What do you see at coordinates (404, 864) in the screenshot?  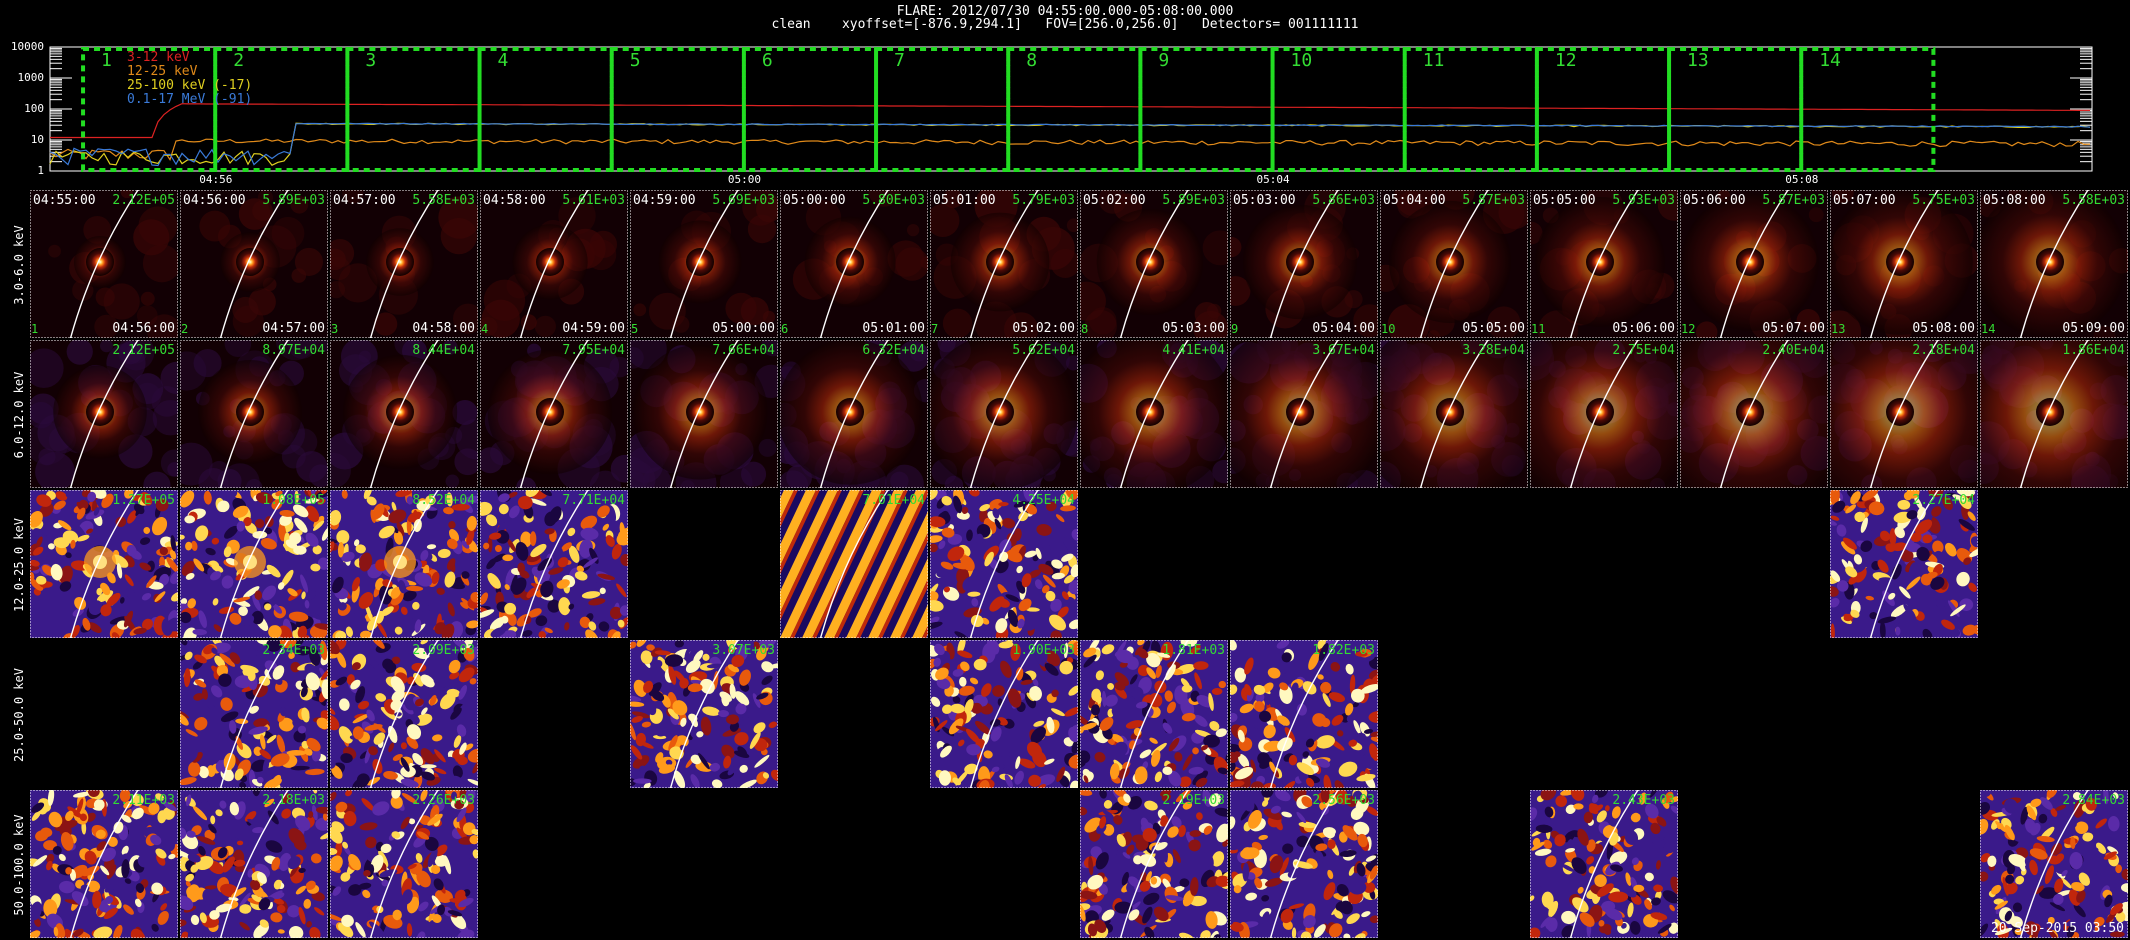 I see `image-panel: 2.26E+03` at bounding box center [404, 864].